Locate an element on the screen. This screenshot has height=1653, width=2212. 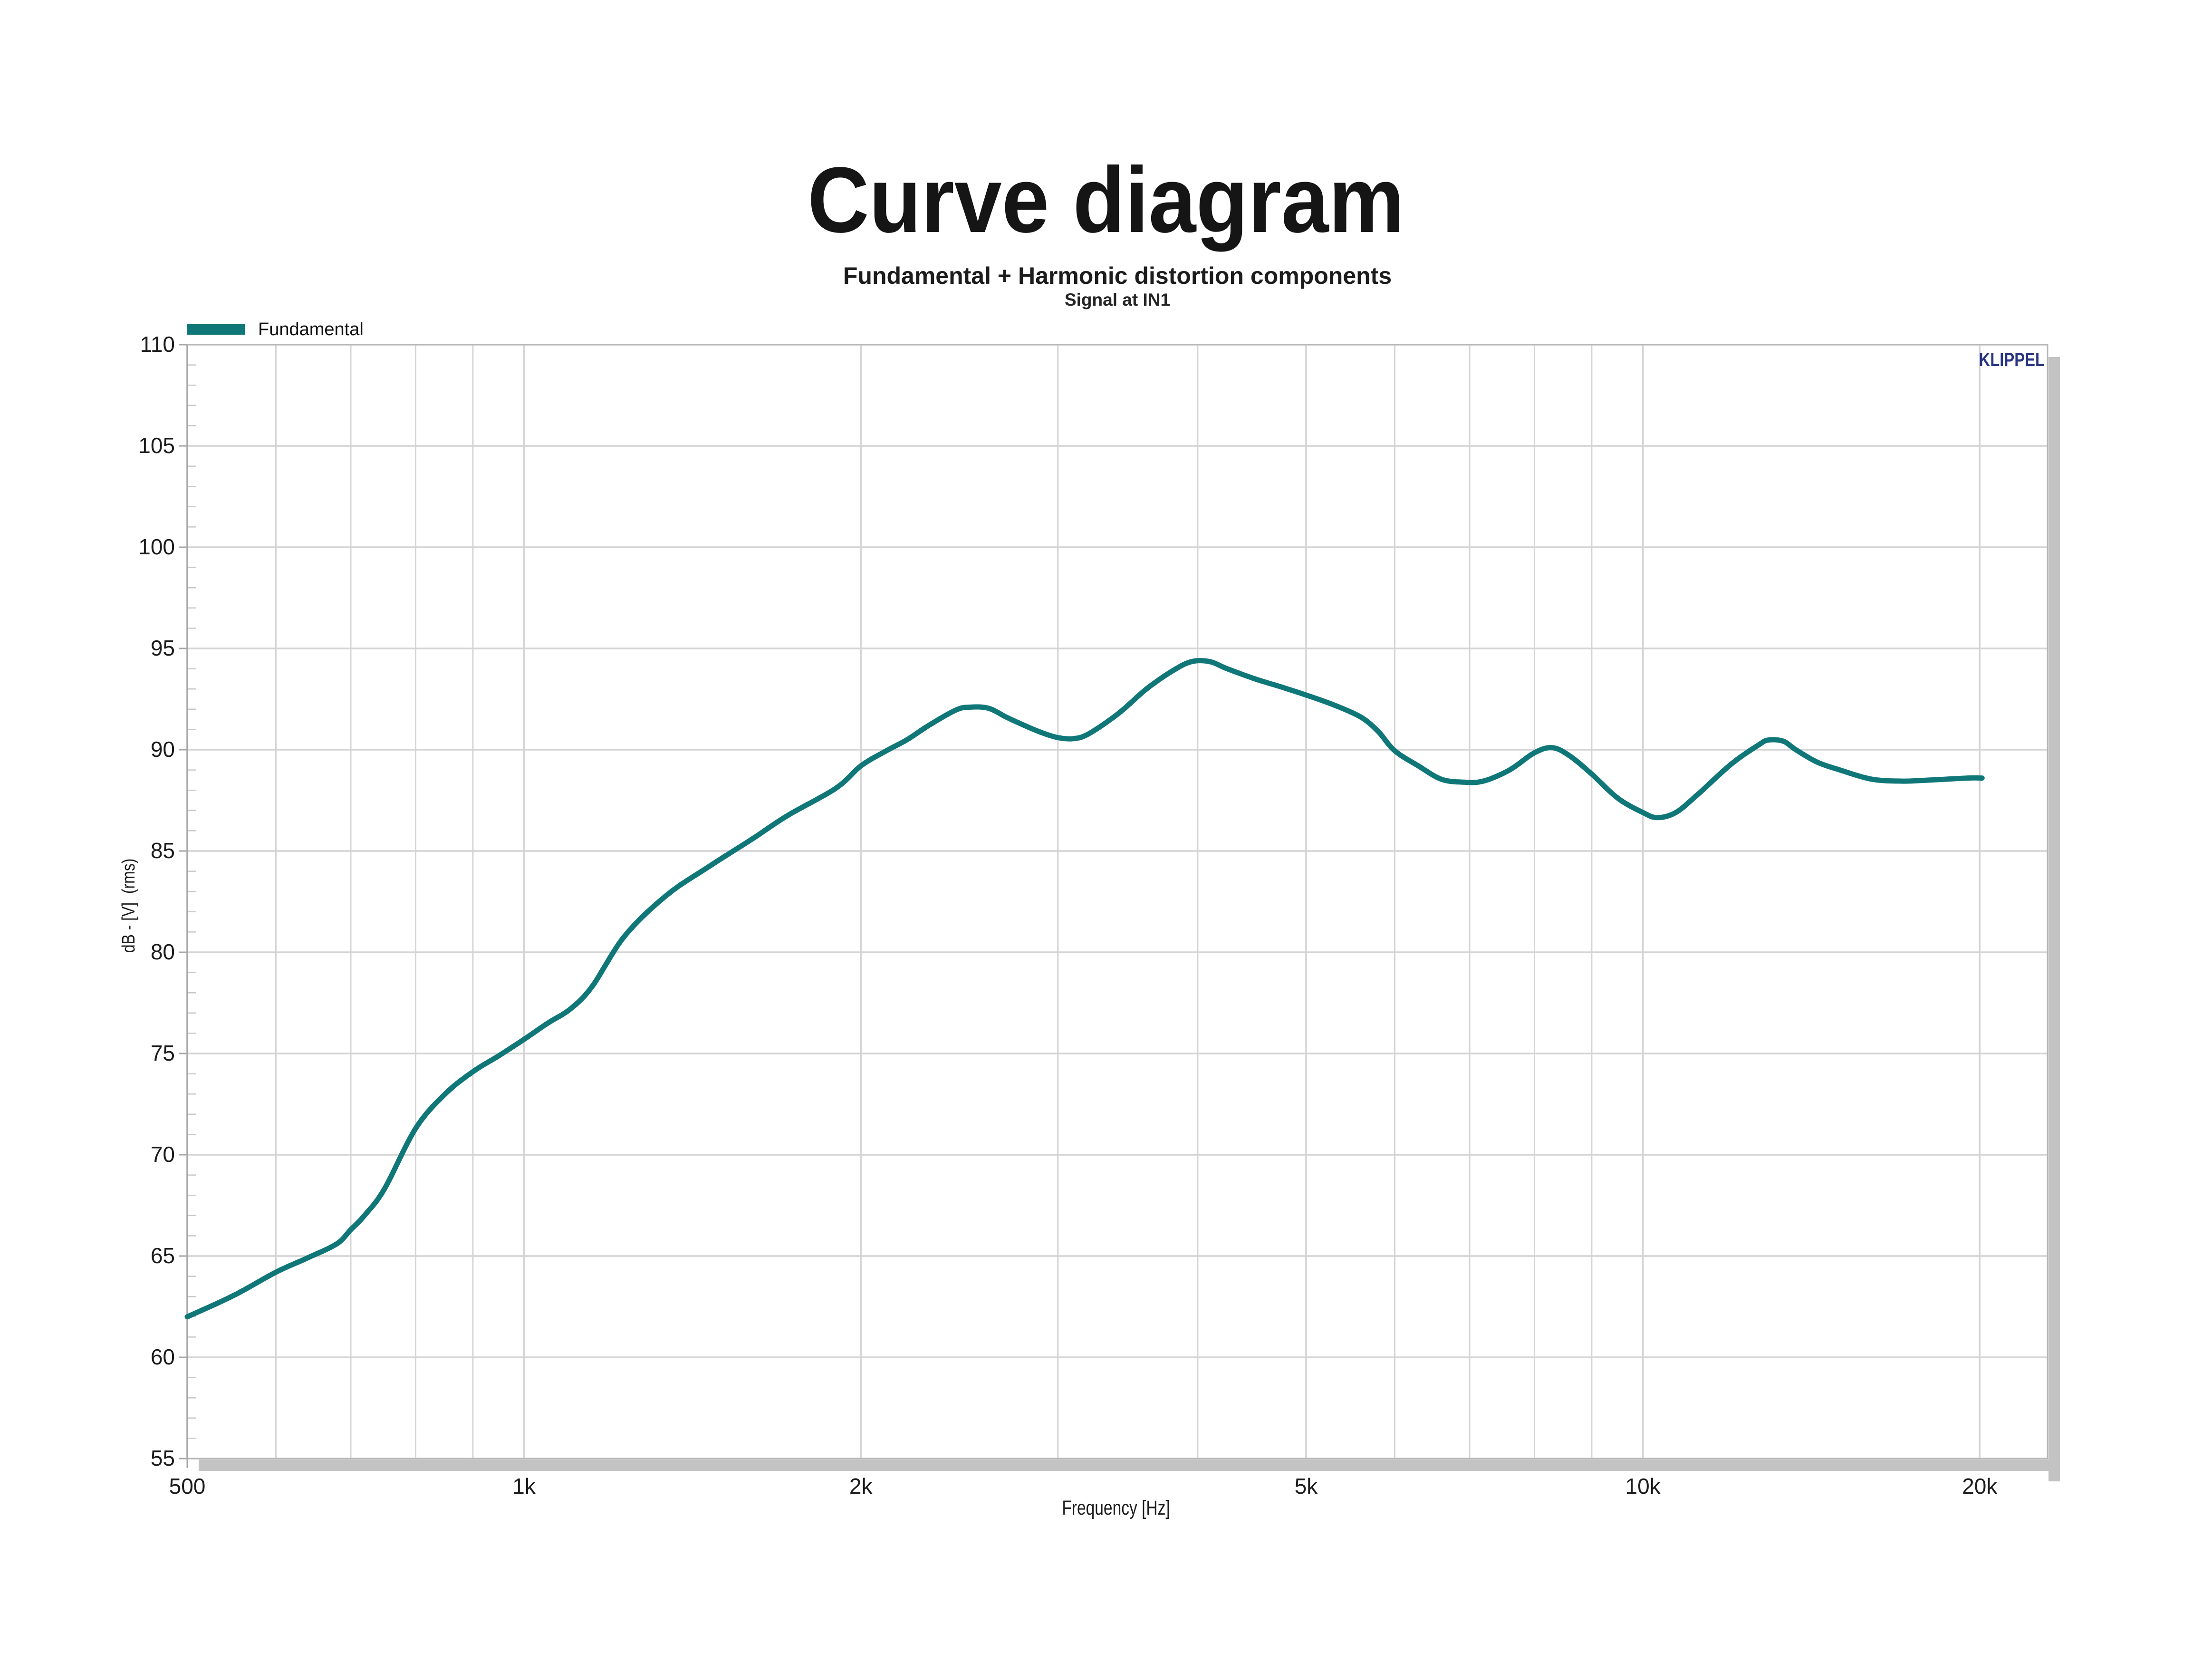
svg-text: 95 is located at coordinates (163, 648).